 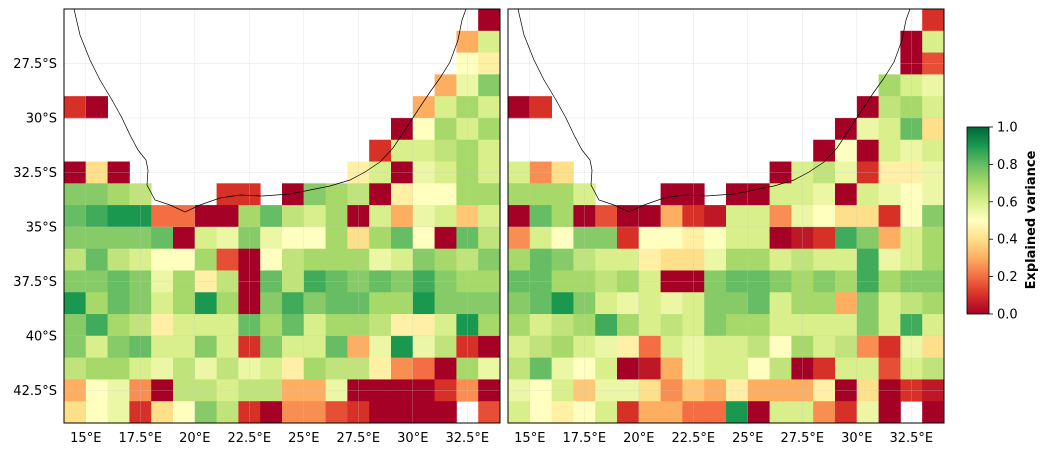 What do you see at coordinates (1007, 277) in the screenshot?
I see `colorbar-tick-label: 0.2` at bounding box center [1007, 277].